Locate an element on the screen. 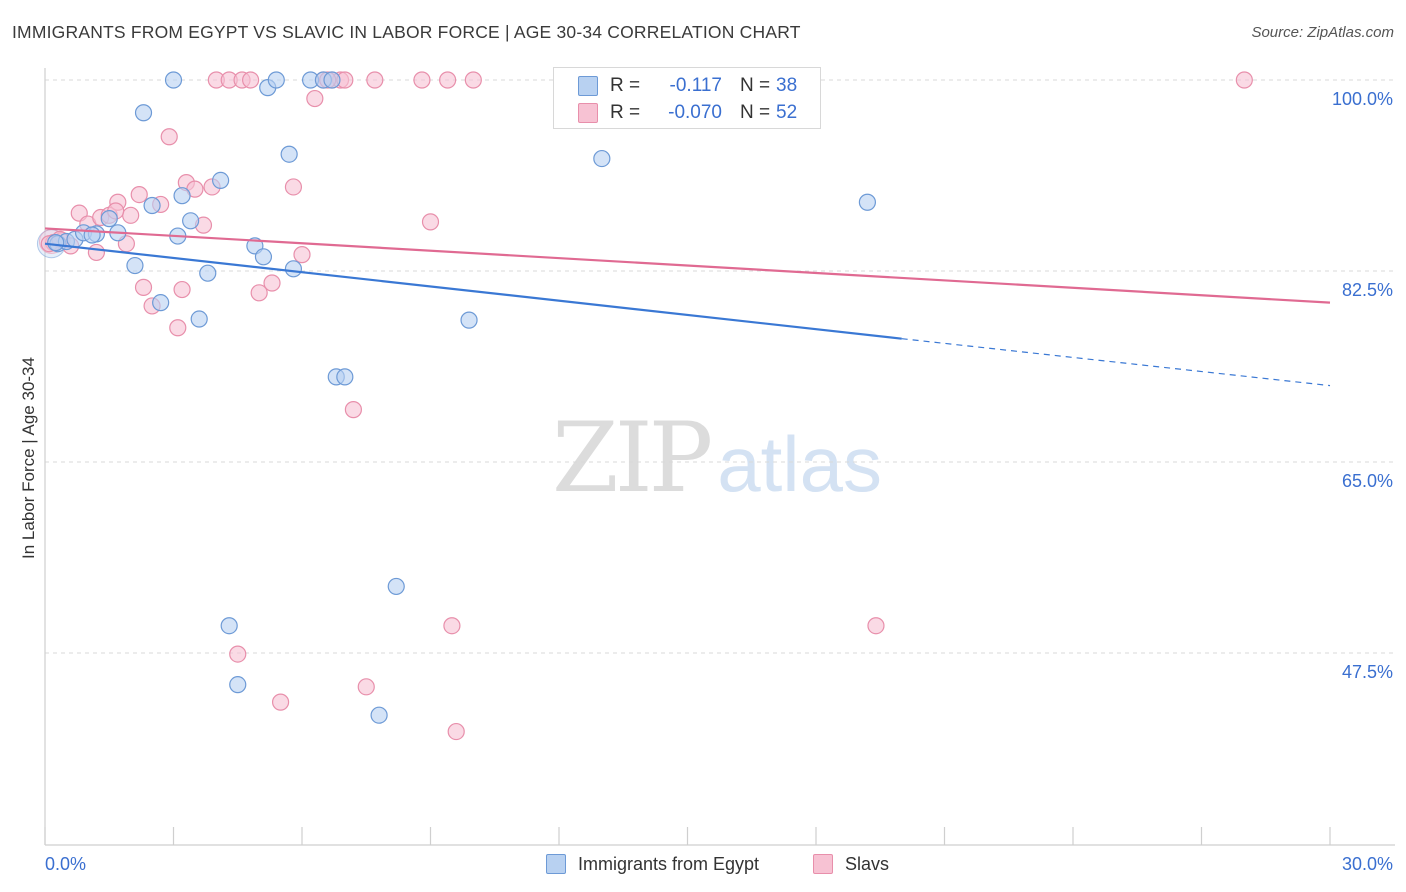 This screenshot has width=1406, height=892. legend-row-slavs: R = -0.070 N = 52 is located at coordinates (687, 113).